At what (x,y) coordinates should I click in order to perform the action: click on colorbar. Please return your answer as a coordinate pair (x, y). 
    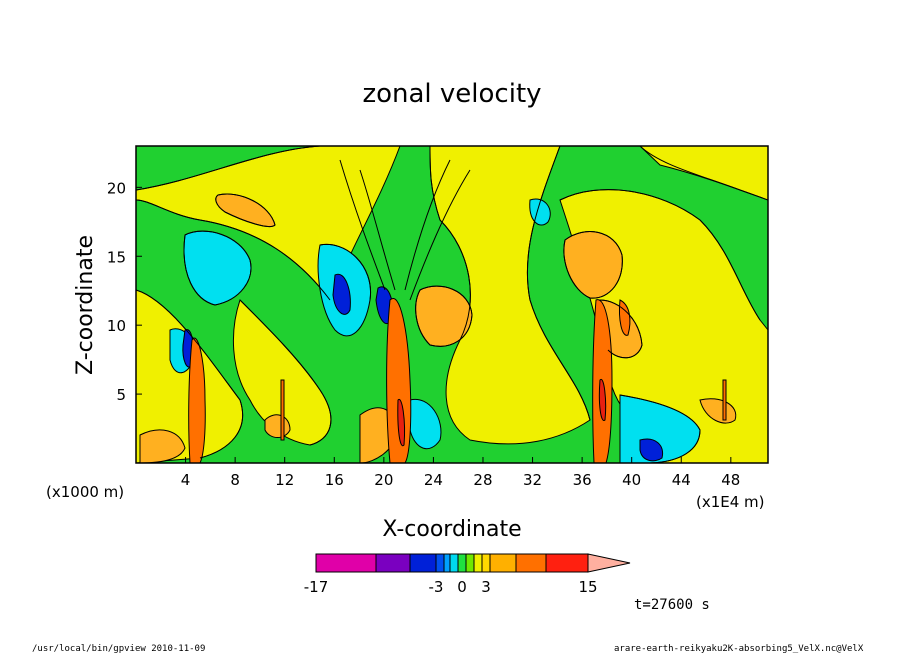
    Looking at the image, I should click on (473, 563).